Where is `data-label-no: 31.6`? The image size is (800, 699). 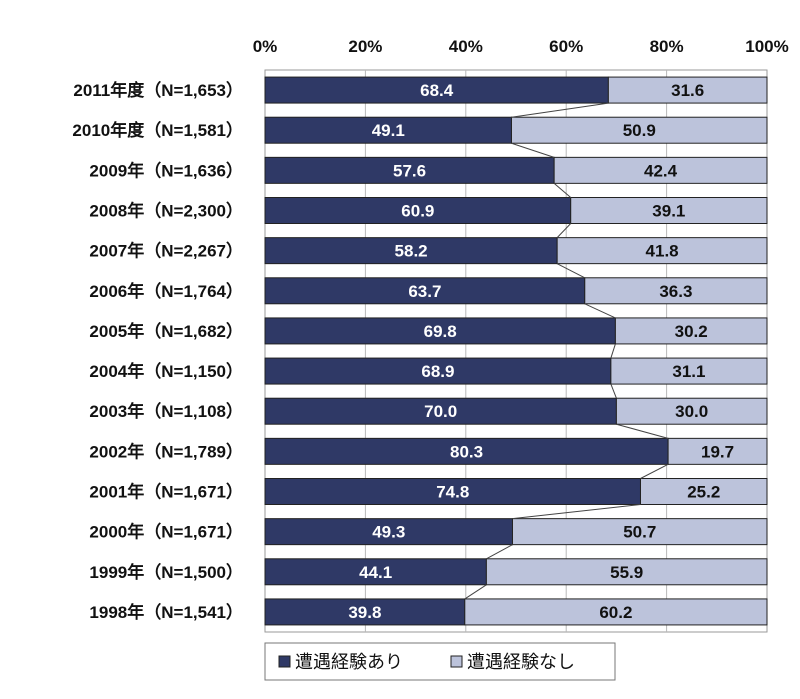 data-label-no: 31.6 is located at coordinates (687, 90).